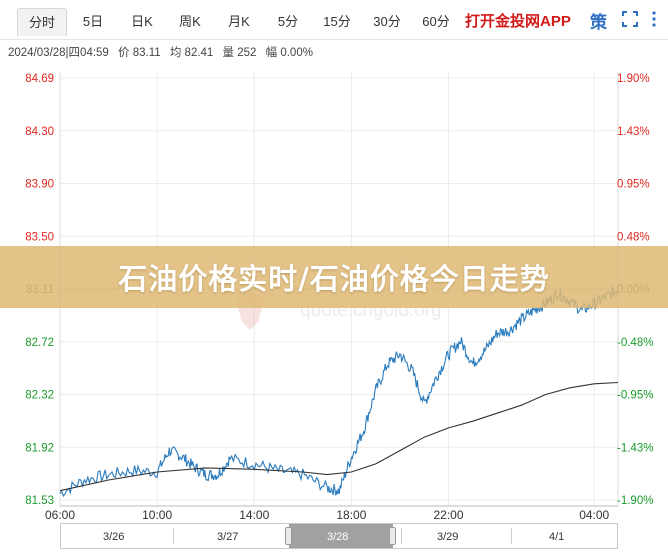  What do you see at coordinates (60, 515) in the screenshot?
I see `x-tick-label: 06:00` at bounding box center [60, 515].